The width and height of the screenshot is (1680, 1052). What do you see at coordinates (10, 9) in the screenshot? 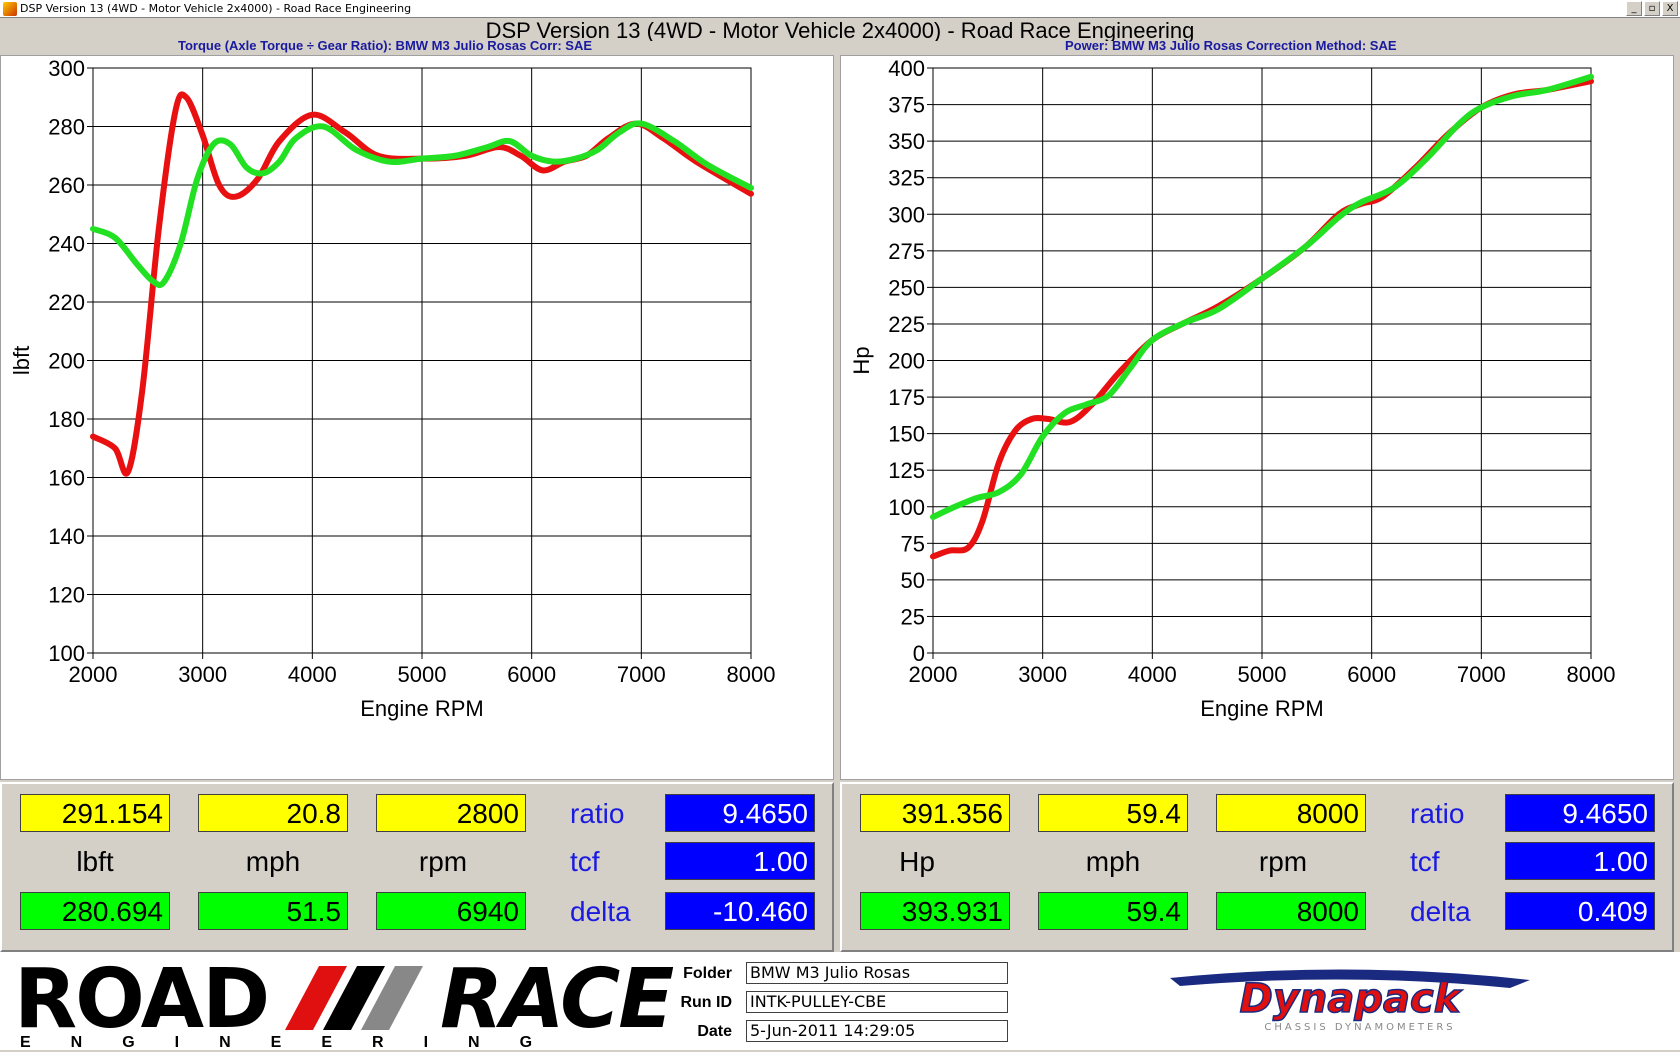
I see `app-icon` at bounding box center [10, 9].